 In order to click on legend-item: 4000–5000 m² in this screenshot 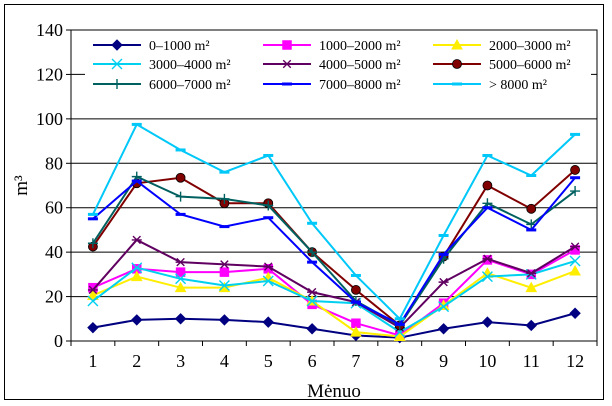, I will do `click(332, 65)`.